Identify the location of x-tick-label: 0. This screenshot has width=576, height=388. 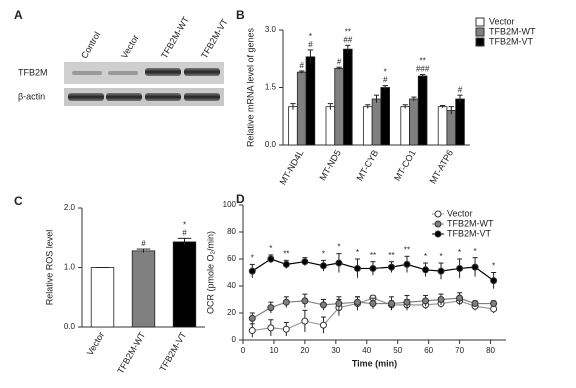
(243, 350).